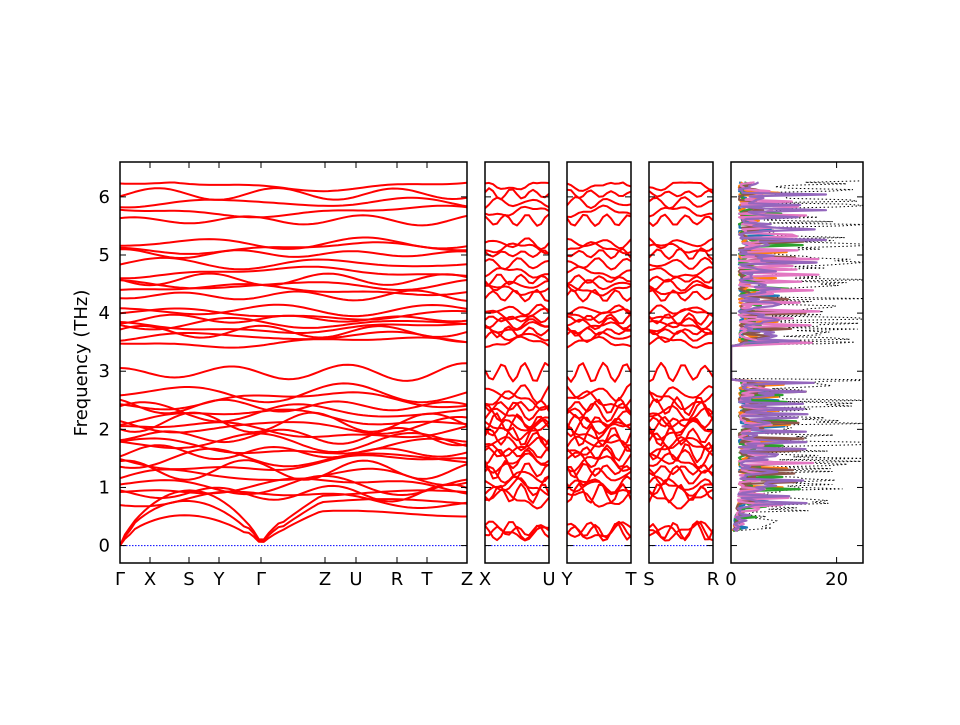 The image size is (960, 725). I want to click on k-point-label: S, so click(648, 579).